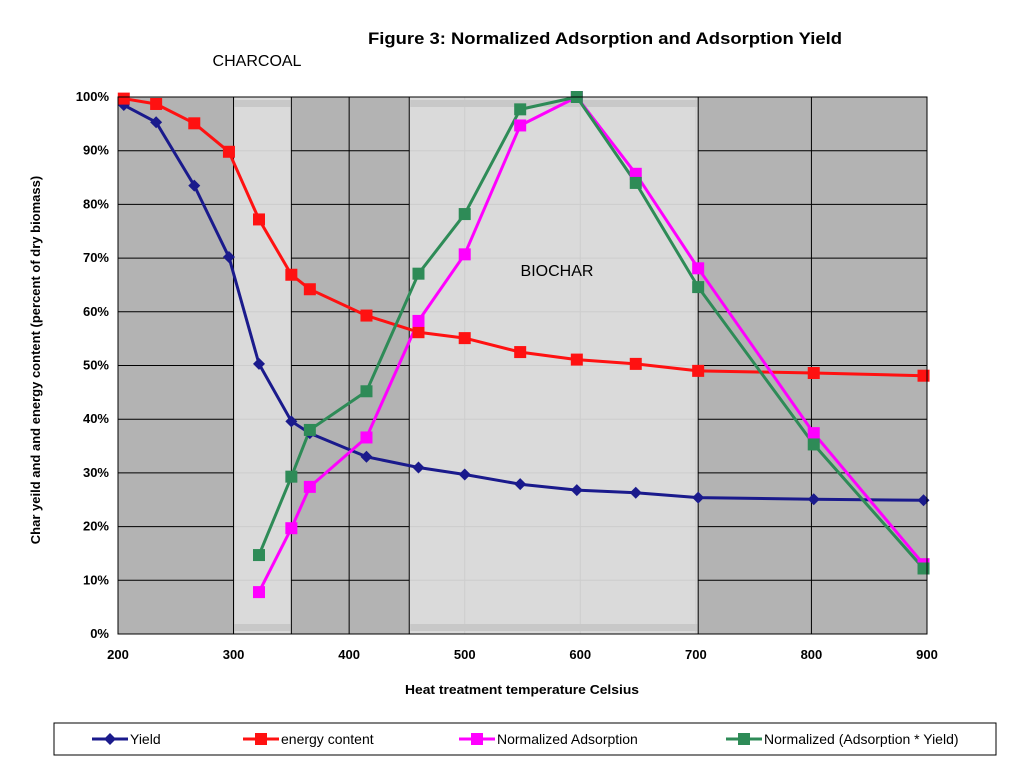  I want to click on y-axis-ticks: 0% 10% 20% 30% 40% 50% 60% 70% 80% 90% 100%, so click(93, 365).